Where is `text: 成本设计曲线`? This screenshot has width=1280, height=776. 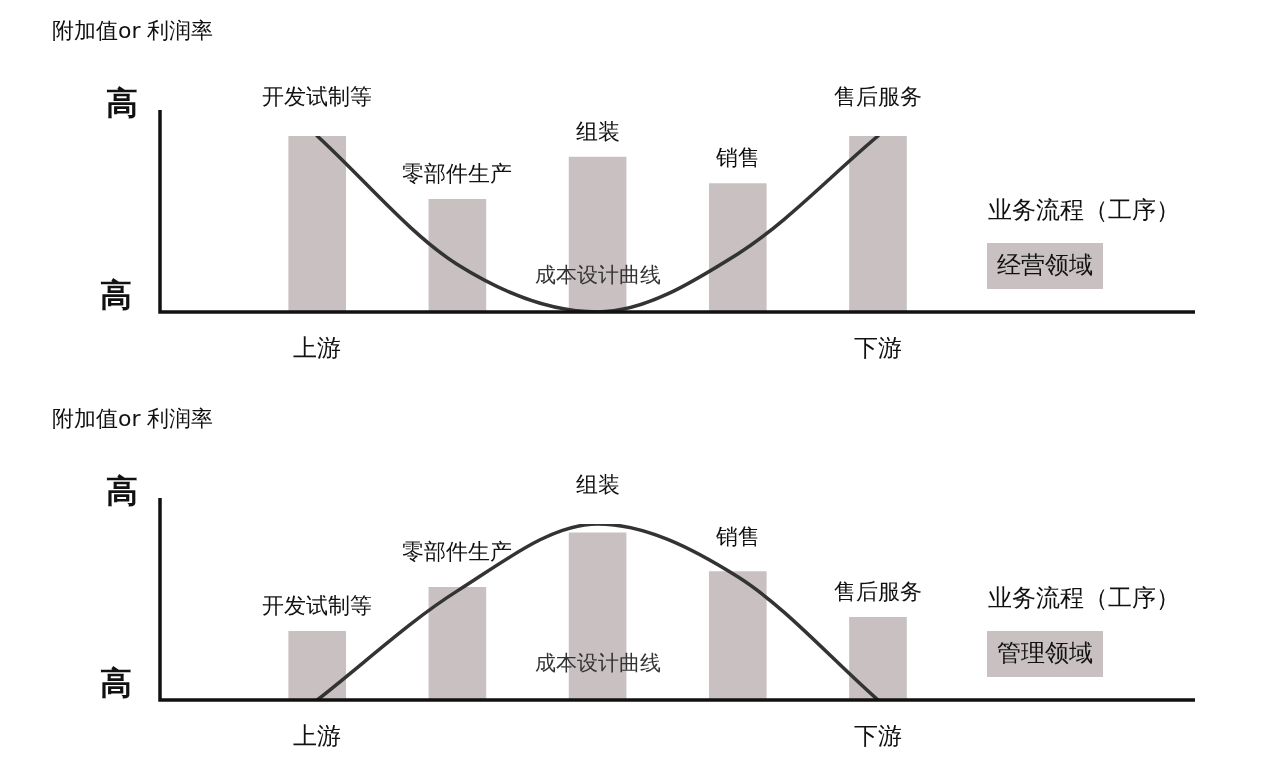
text: 成本设计曲线 is located at coordinates (597, 663).